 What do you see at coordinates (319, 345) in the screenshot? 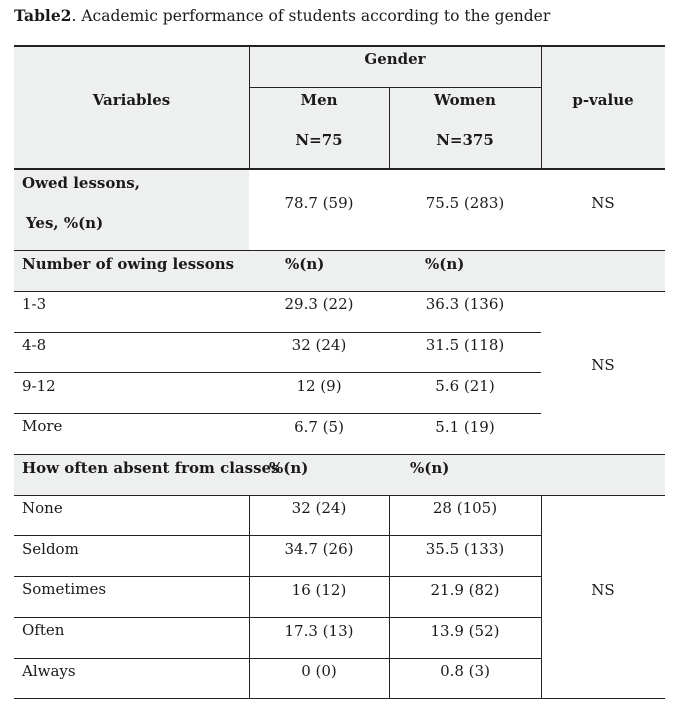
I see `owing-row-2-men: 32 (24)` at bounding box center [319, 345].